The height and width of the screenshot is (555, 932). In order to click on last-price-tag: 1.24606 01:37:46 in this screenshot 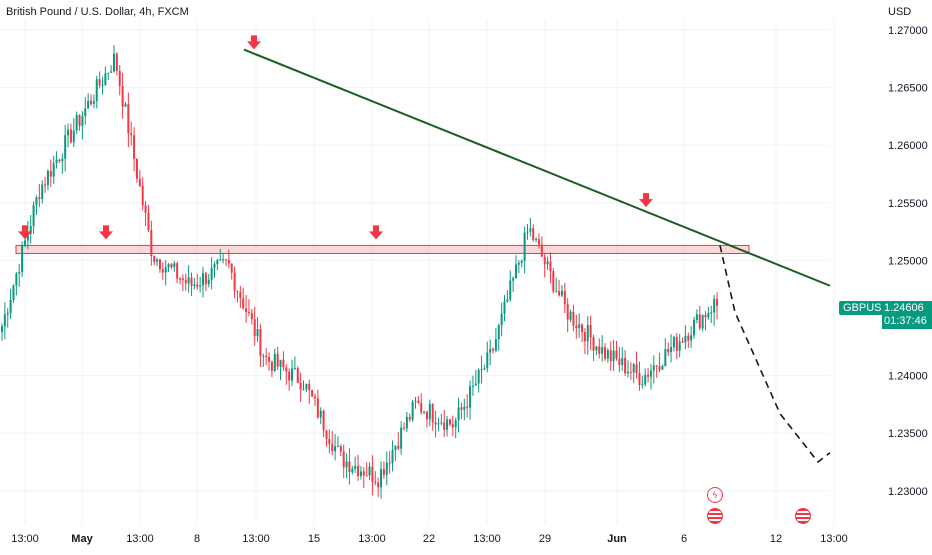, I will do `click(907, 315)`.